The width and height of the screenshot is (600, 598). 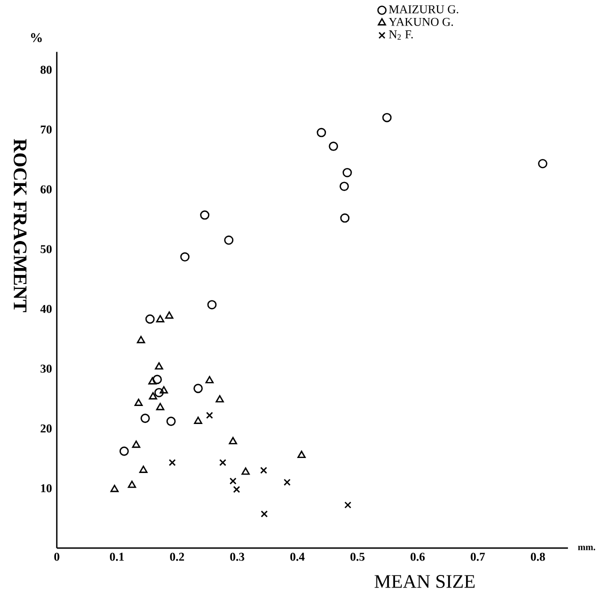 I want to click on x-tick-label: 0.4, so click(x=297, y=556).